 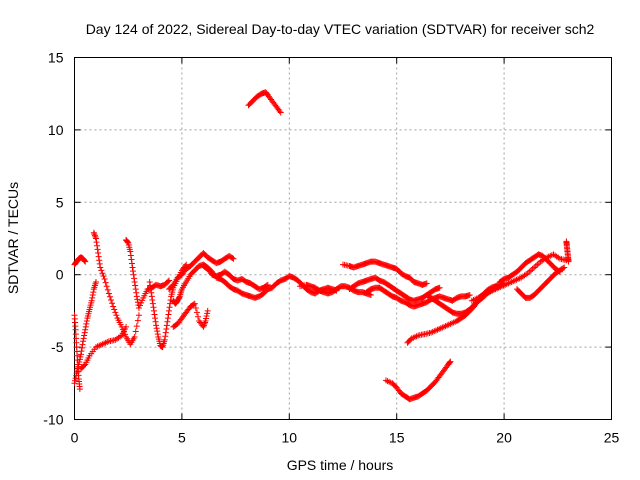 What do you see at coordinates (53, 420) in the screenshot?
I see `y-tick-label: -10` at bounding box center [53, 420].